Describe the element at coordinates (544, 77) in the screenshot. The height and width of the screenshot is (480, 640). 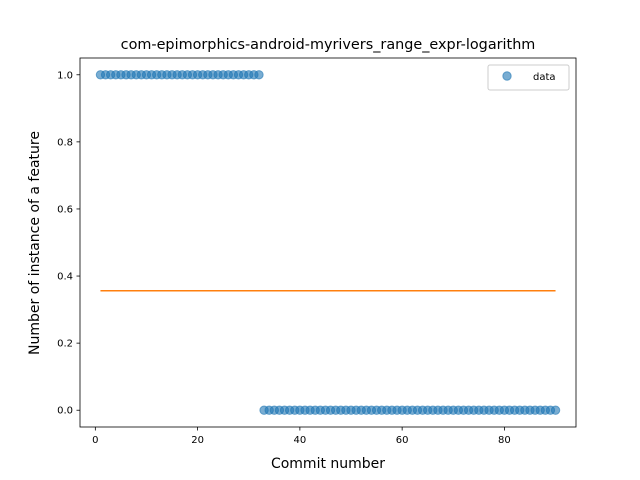
I see `legend-label-data: data` at that location.